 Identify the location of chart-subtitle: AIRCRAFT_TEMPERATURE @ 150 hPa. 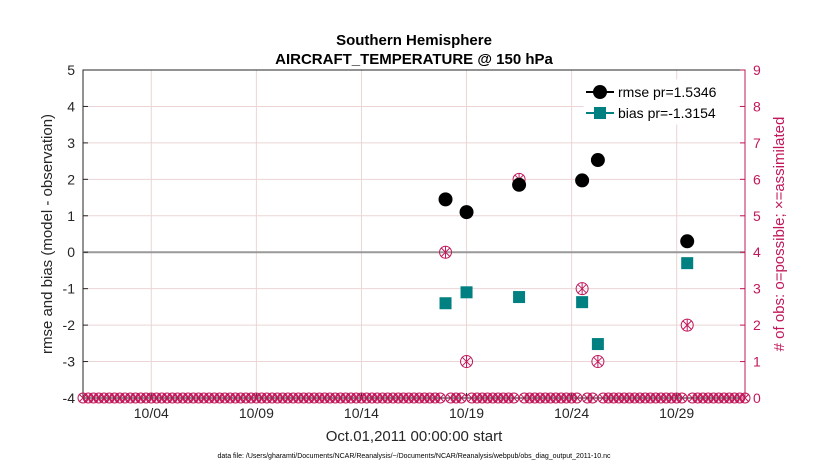
(414, 59).